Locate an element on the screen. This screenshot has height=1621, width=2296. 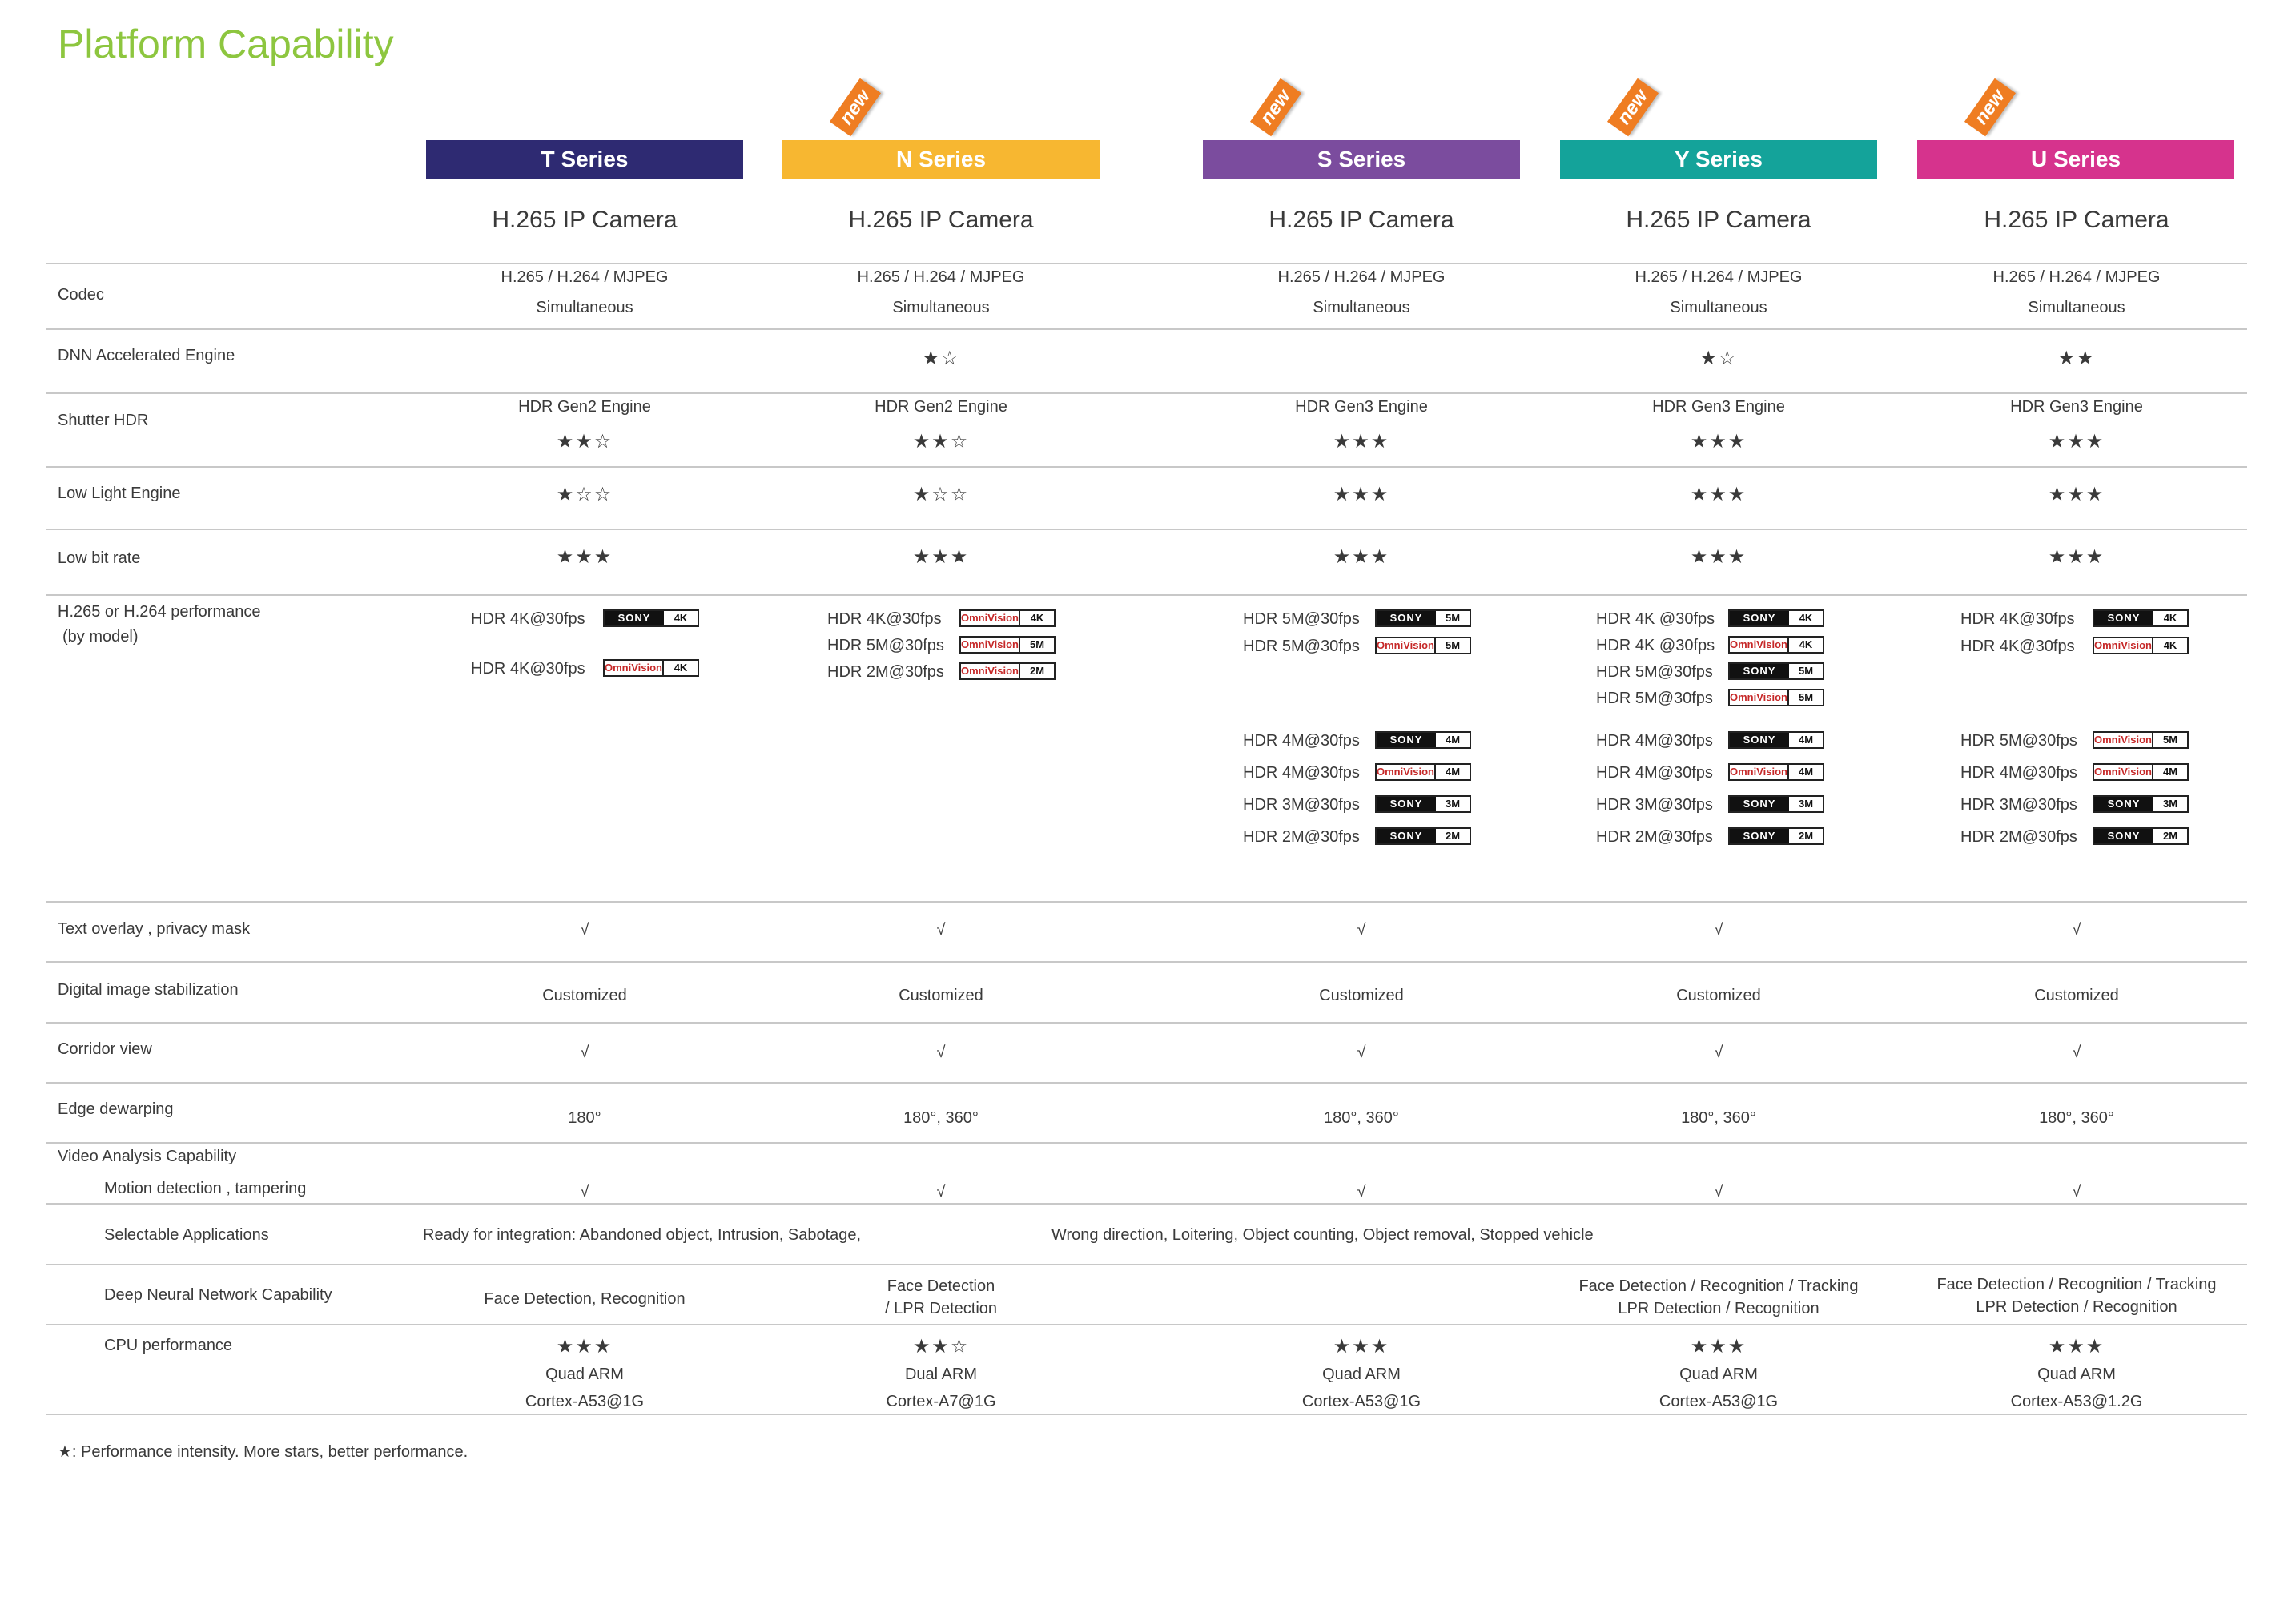
dewarp-value: 180°, 360° is located at coordinates (1362, 1118).